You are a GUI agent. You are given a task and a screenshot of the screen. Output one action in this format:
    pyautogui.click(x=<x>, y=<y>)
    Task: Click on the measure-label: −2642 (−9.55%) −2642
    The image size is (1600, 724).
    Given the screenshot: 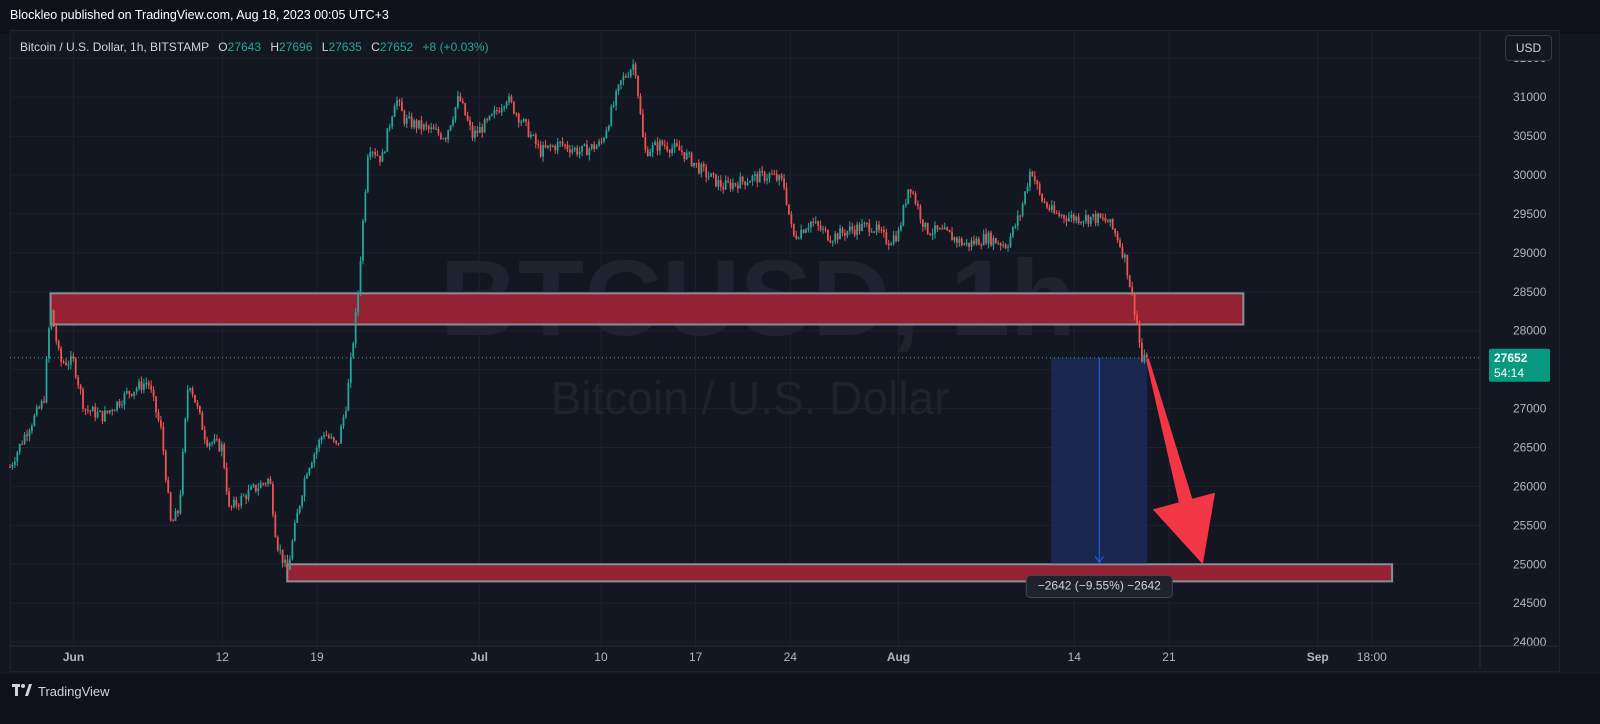 What is the action you would take?
    pyautogui.click(x=1099, y=586)
    